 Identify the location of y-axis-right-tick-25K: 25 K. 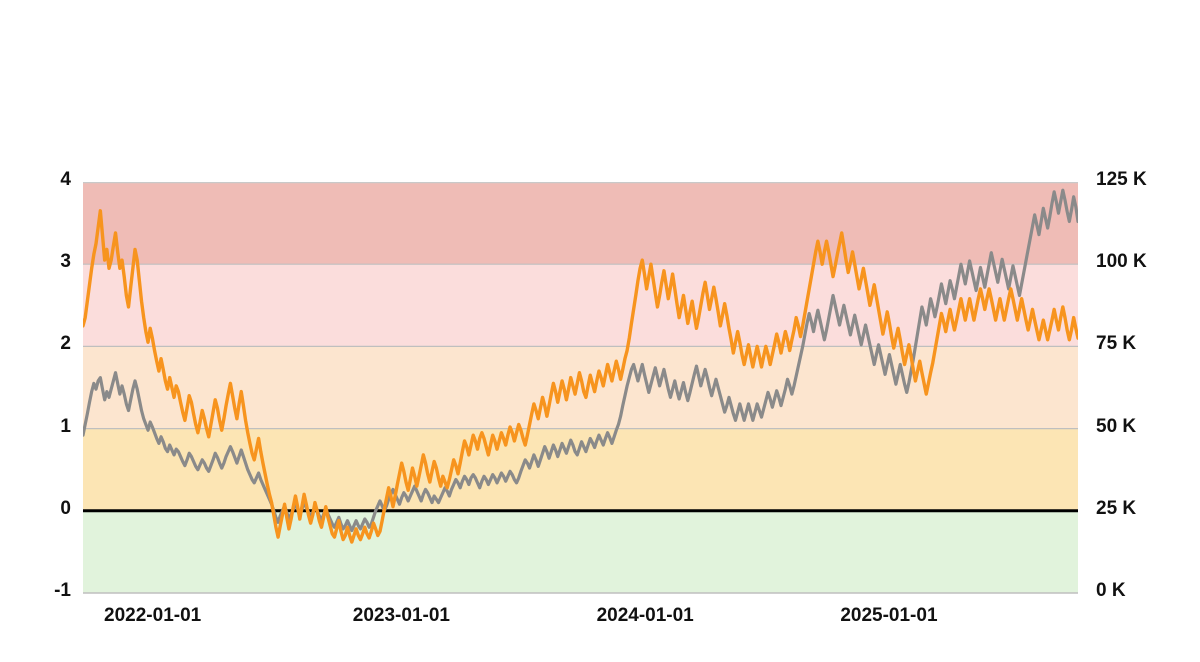
(1116, 508).